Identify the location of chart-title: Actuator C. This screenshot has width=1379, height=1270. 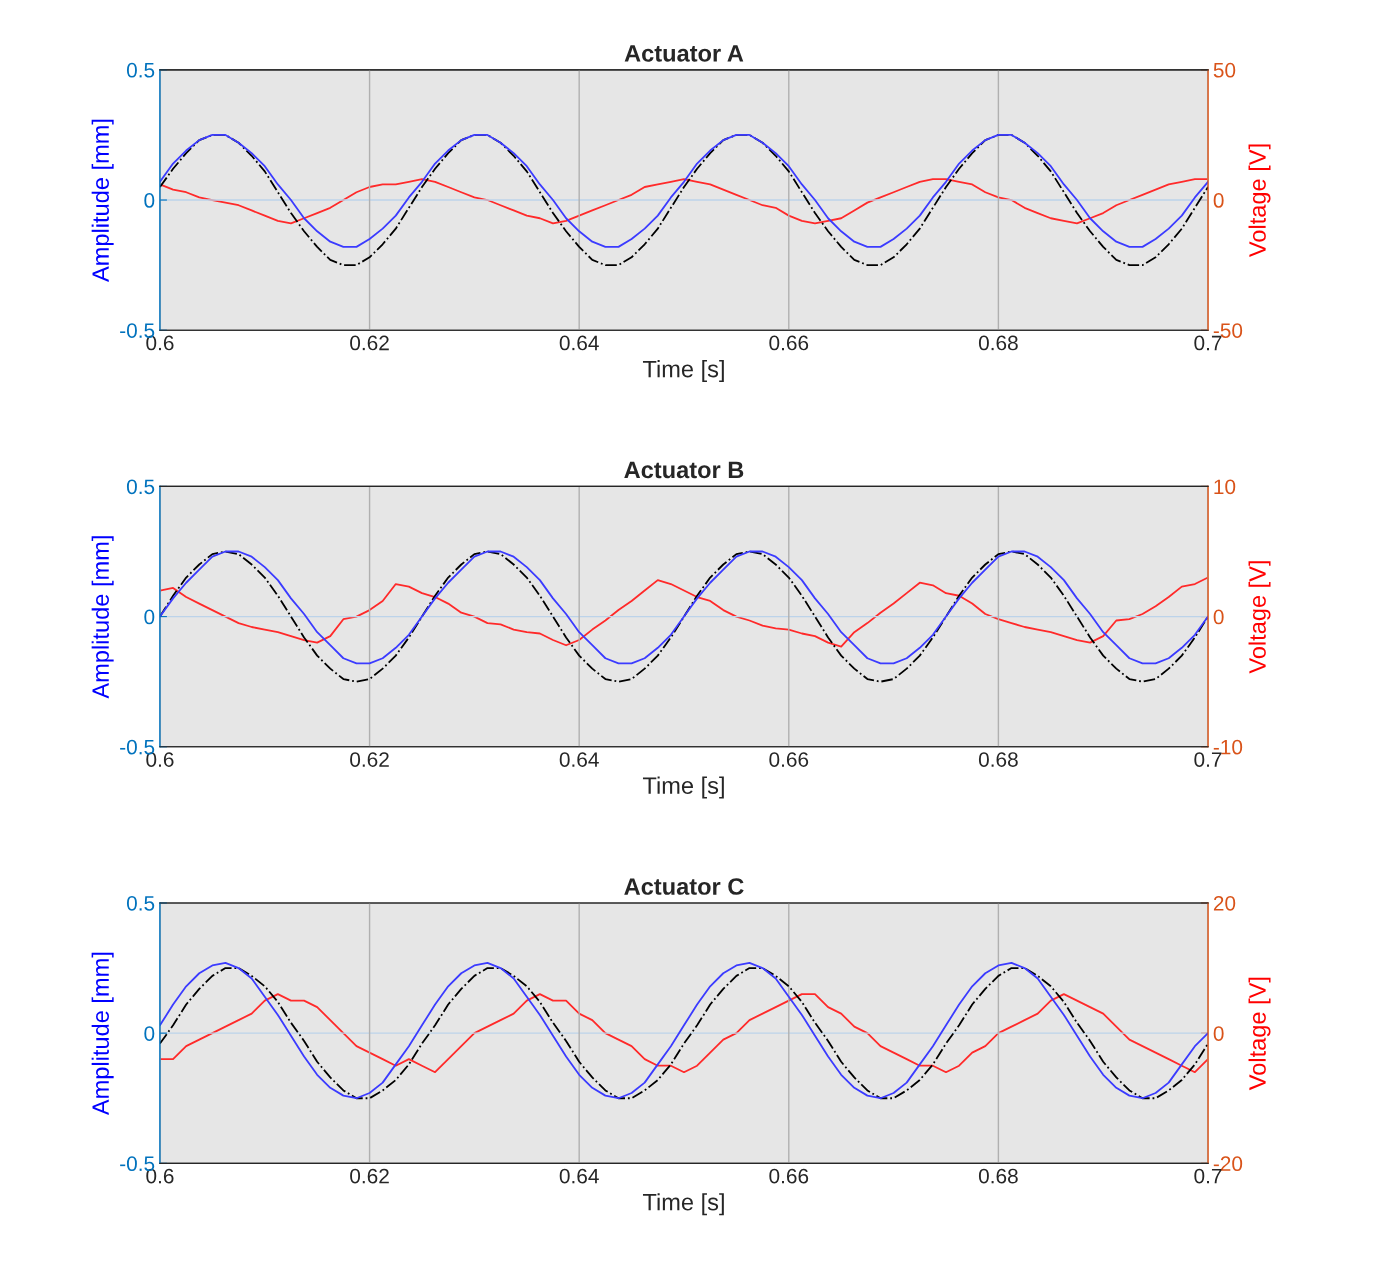
(684, 886).